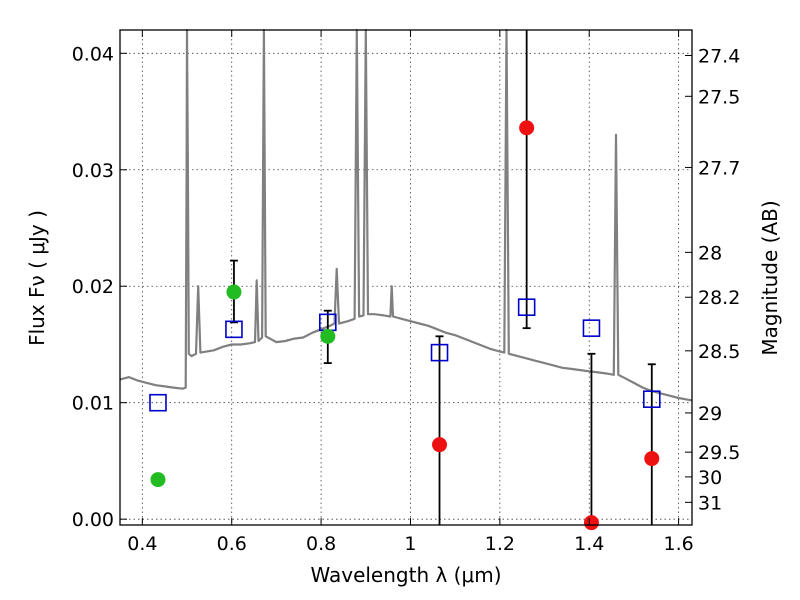 This screenshot has height=600, width=800. What do you see at coordinates (710, 253) in the screenshot?
I see `mag-tick-label: 28` at bounding box center [710, 253].